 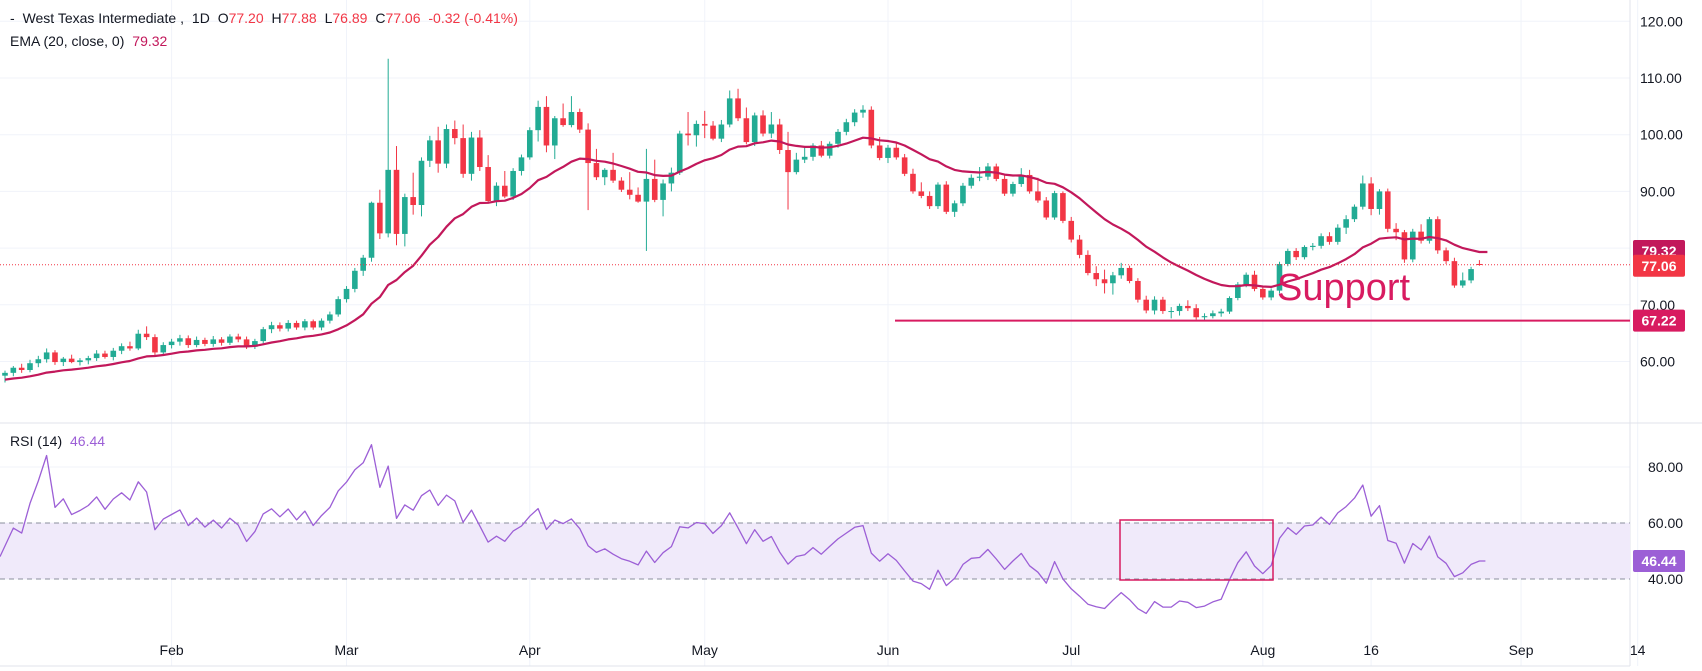 I want to click on legend-close: 77.06, so click(x=403, y=18).